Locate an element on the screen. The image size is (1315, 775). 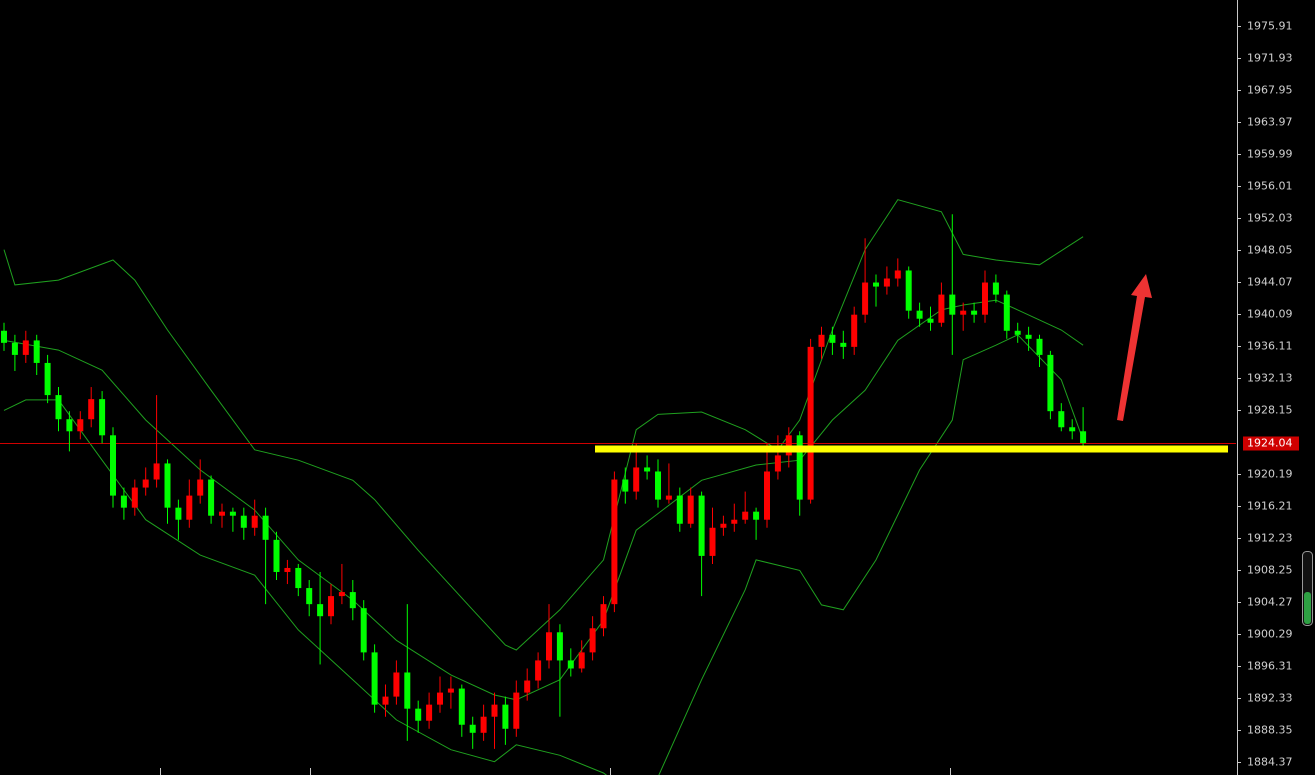
y-tick-label: 1967.95 is located at coordinates (1270, 90).